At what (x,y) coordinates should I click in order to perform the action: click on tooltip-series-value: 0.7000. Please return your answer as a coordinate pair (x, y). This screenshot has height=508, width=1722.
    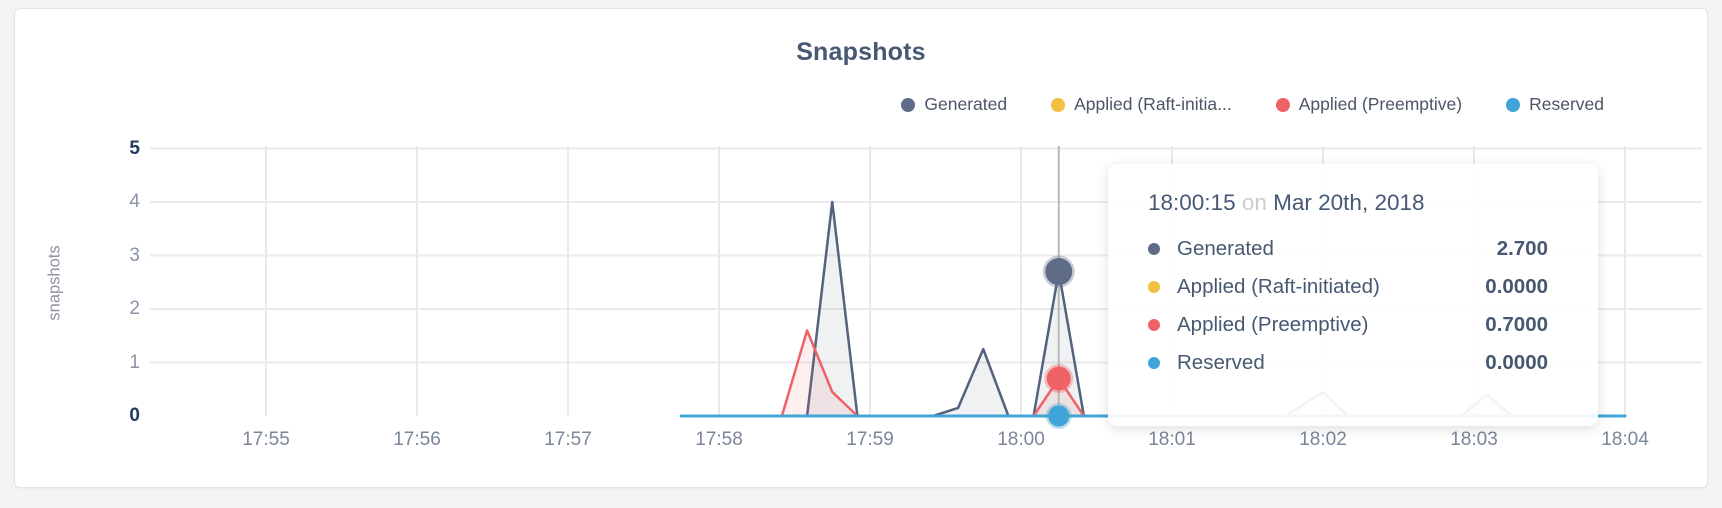
    Looking at the image, I should click on (1516, 324).